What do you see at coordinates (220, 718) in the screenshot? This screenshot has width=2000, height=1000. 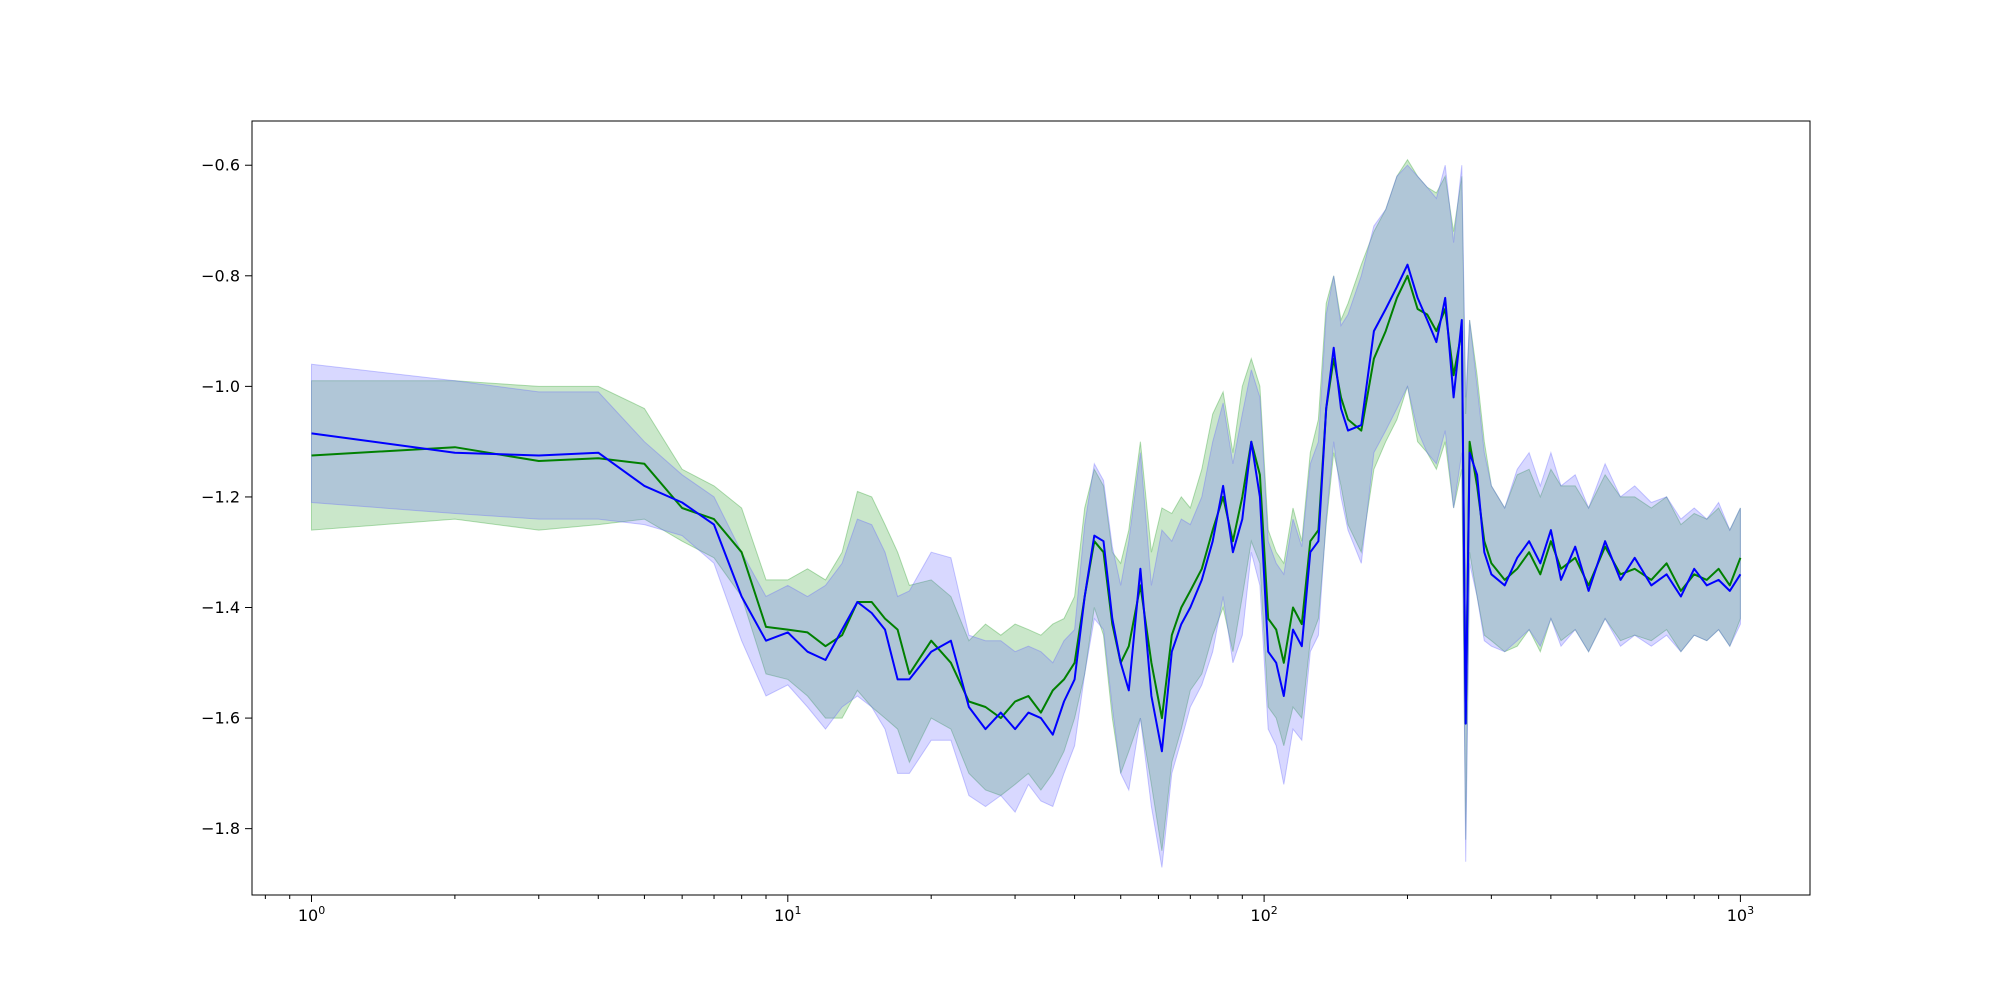 I see `y-tick-label: −1.6` at bounding box center [220, 718].